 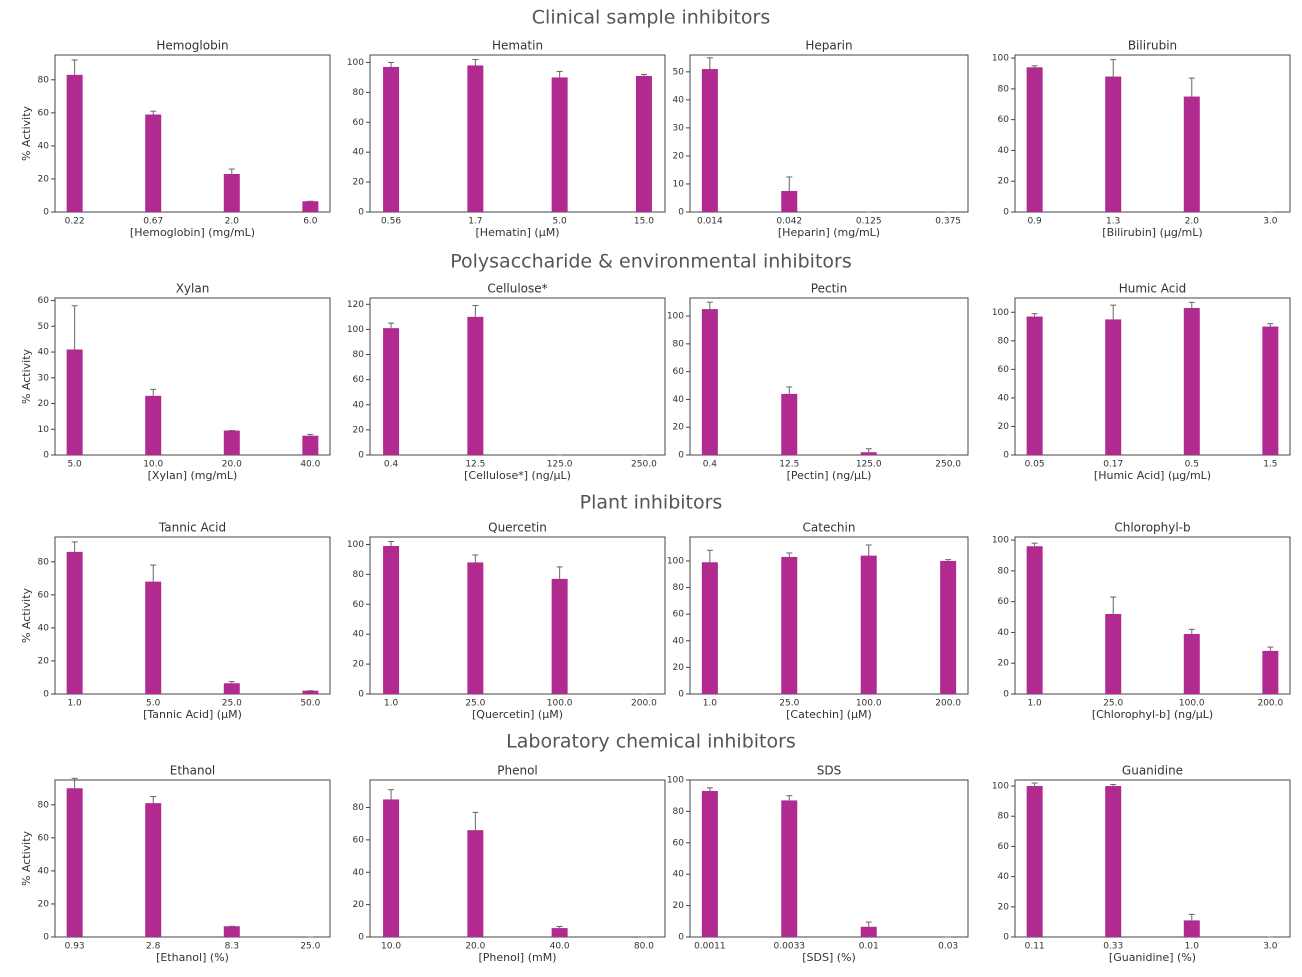 I want to click on x-tick-label: 0.014, so click(x=710, y=222).